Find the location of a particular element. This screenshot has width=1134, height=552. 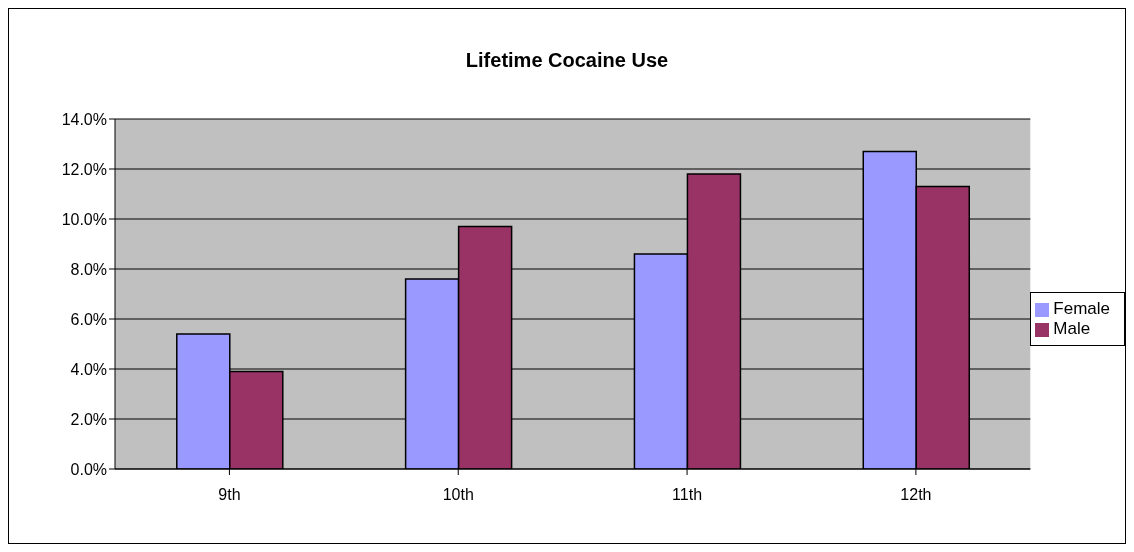

y-tick-label: 0.0% is located at coordinates (88, 469).